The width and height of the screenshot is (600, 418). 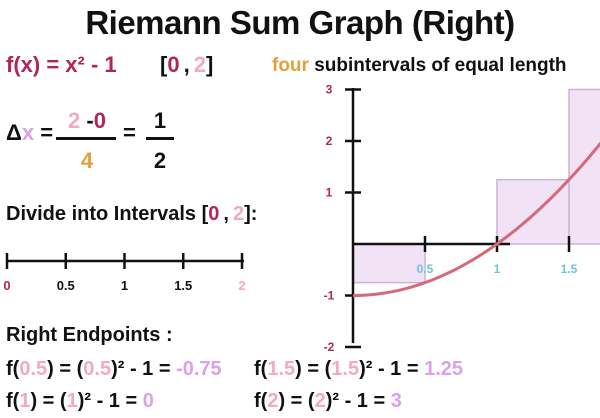 What do you see at coordinates (214, 214) in the screenshot?
I see `divide-a: 0` at bounding box center [214, 214].